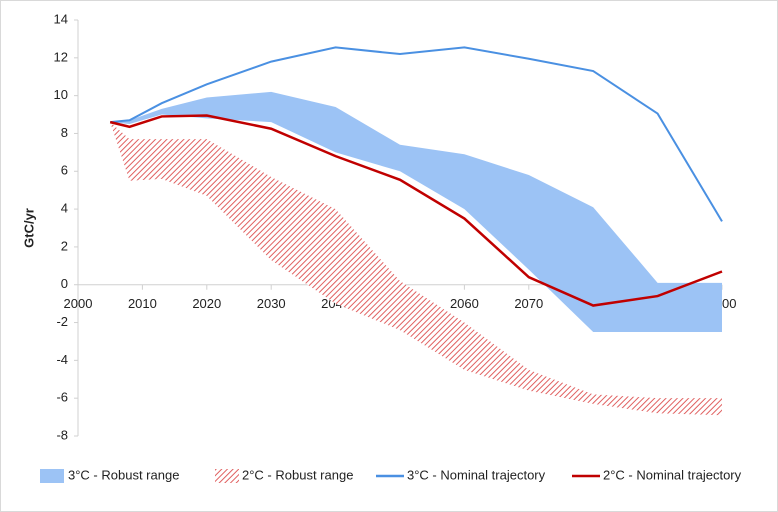 The image size is (778, 512). Describe the element at coordinates (64, 170) in the screenshot. I see `y-tick-label: 6` at that location.